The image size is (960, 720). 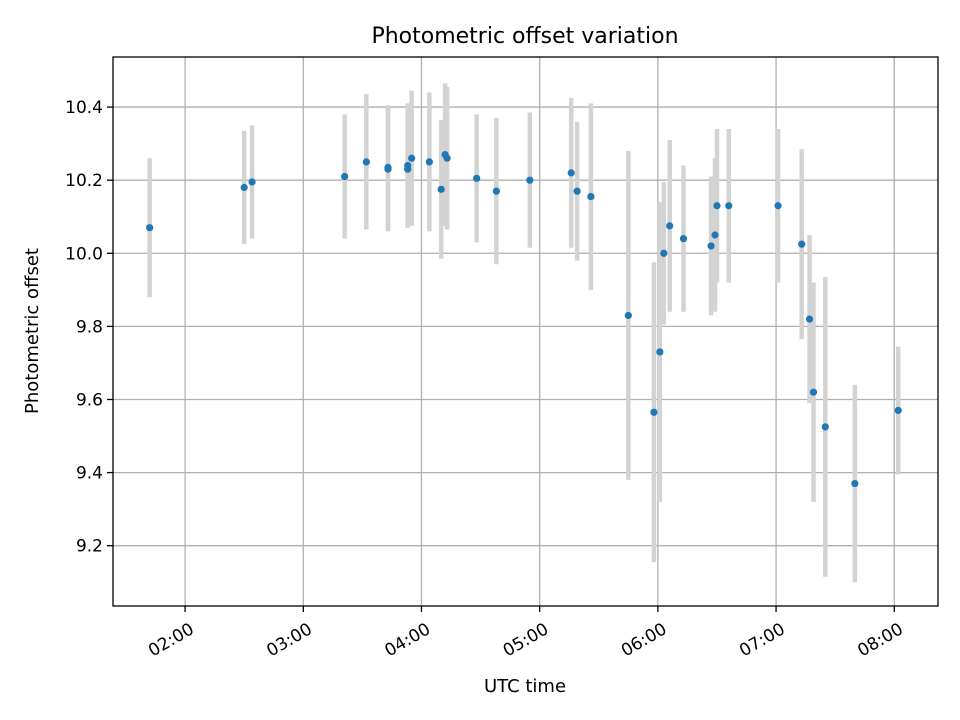 What do you see at coordinates (524, 36) in the screenshot?
I see `chart-title: Photometric offset variation` at bounding box center [524, 36].